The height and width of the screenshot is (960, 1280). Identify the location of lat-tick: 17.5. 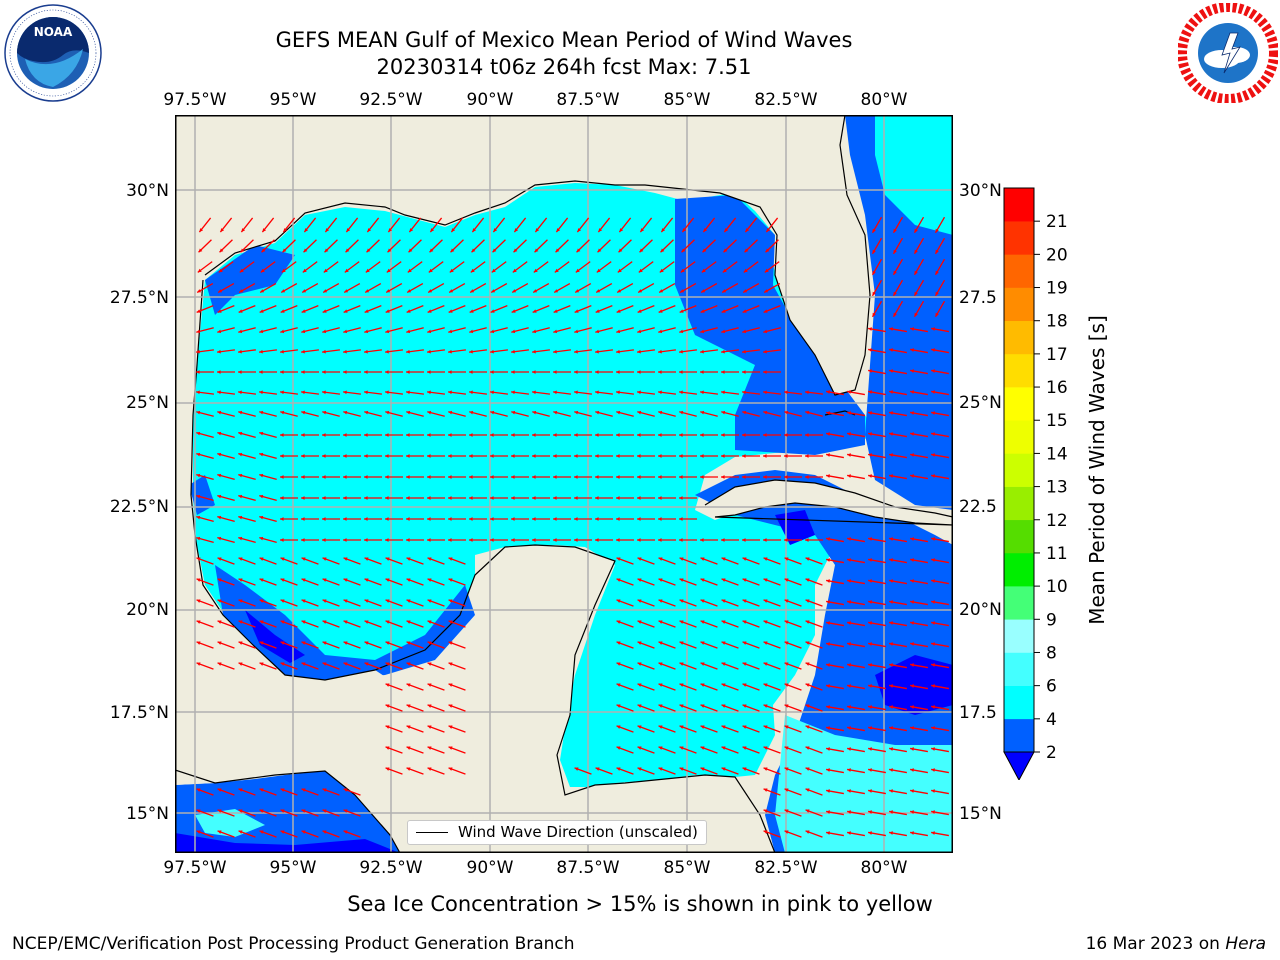
(978, 713).